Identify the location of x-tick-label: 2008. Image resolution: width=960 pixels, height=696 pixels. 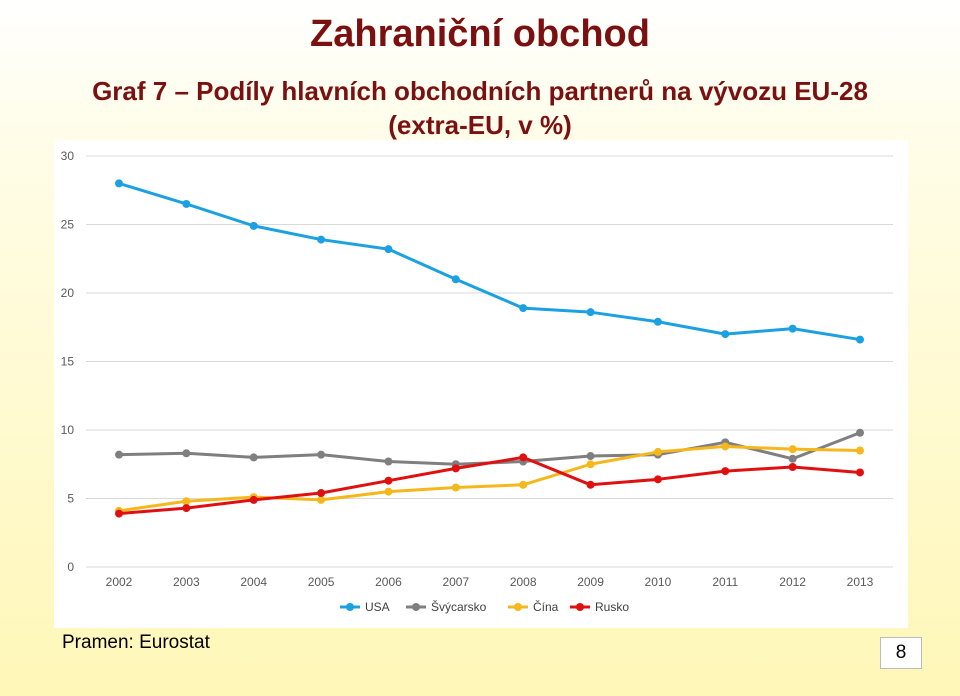
(523, 582).